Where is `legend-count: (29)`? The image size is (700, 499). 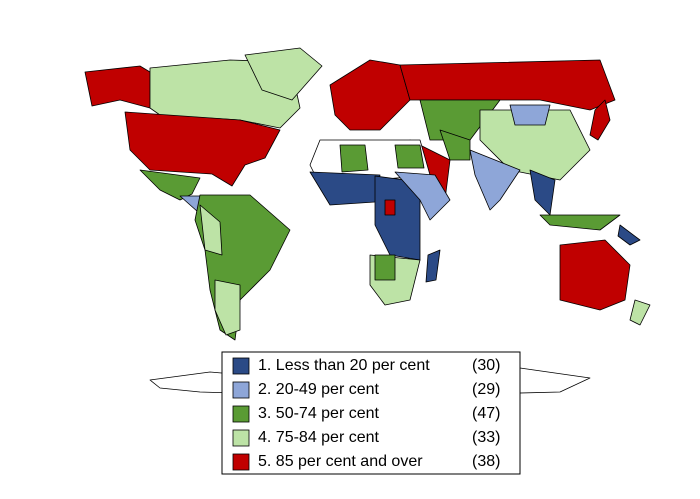
legend-count: (29) is located at coordinates (486, 389).